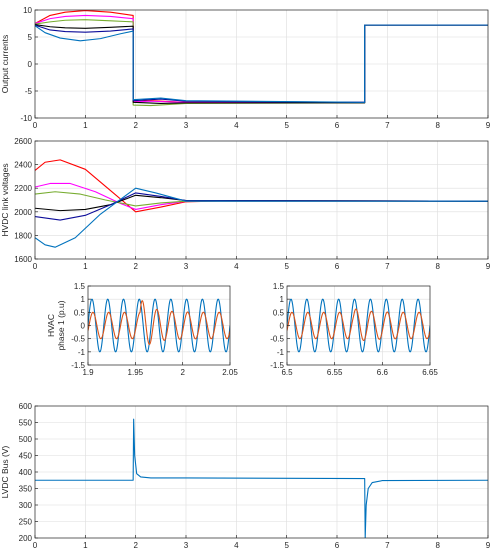  Describe the element at coordinates (26, 406) in the screenshot. I see `y-tick-label: 600` at that location.